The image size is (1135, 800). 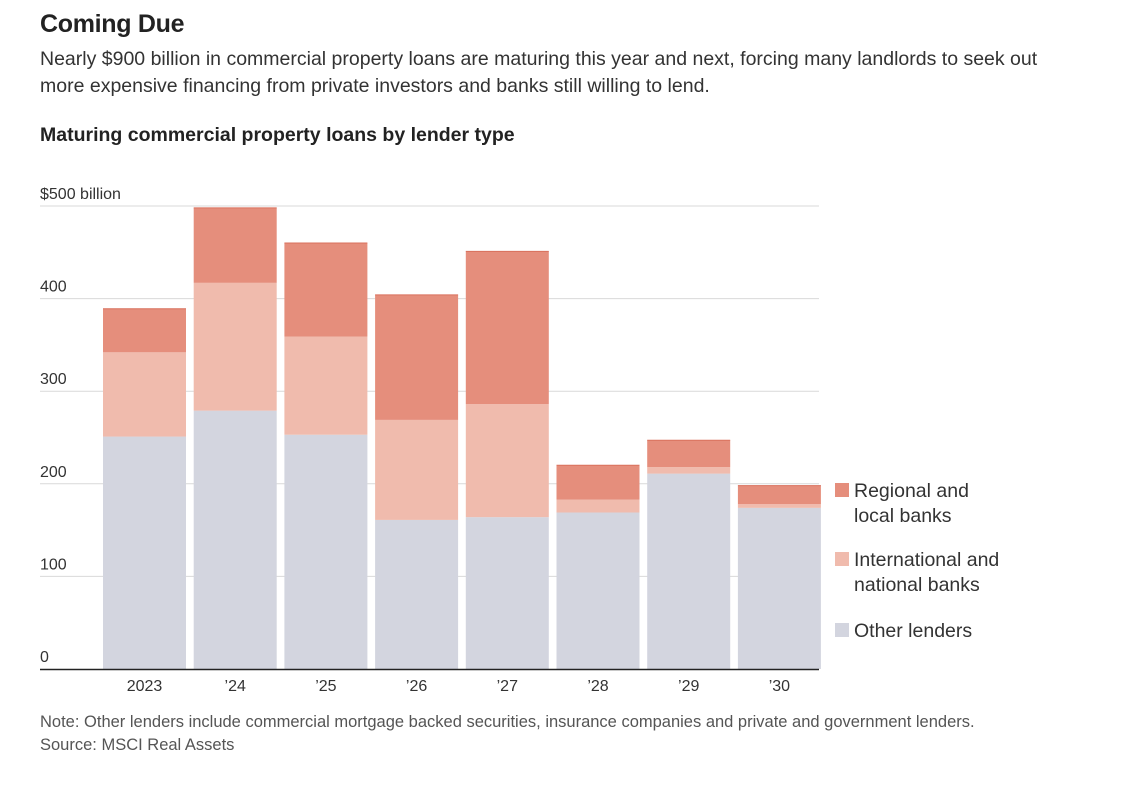 I want to click on y-tick-label: 400, so click(x=53, y=287).